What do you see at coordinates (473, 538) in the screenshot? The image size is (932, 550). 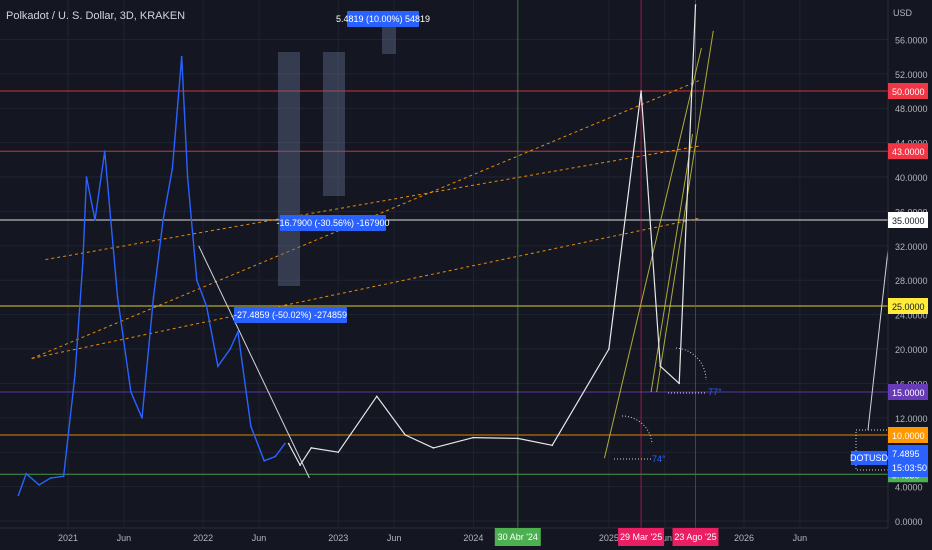 I see `x-tick-label: 2024` at bounding box center [473, 538].